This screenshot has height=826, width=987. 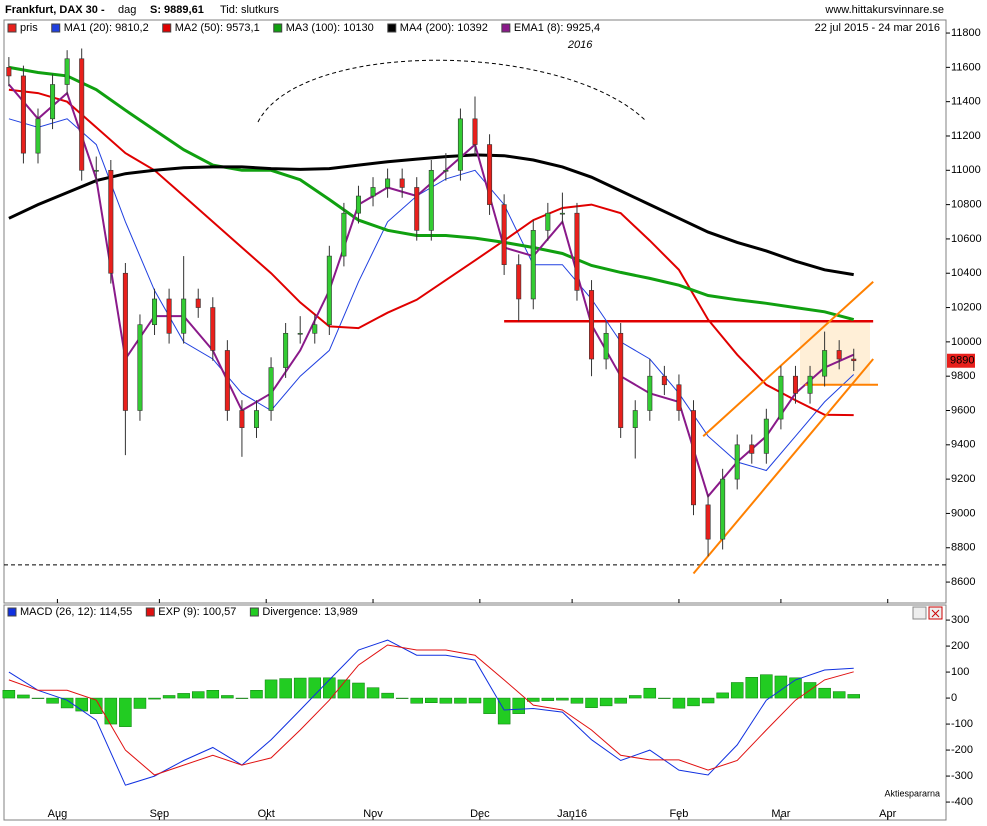 What do you see at coordinates (217, 28) in the screenshot?
I see `legend-label: MA2 (50): 9573,1` at bounding box center [217, 28].